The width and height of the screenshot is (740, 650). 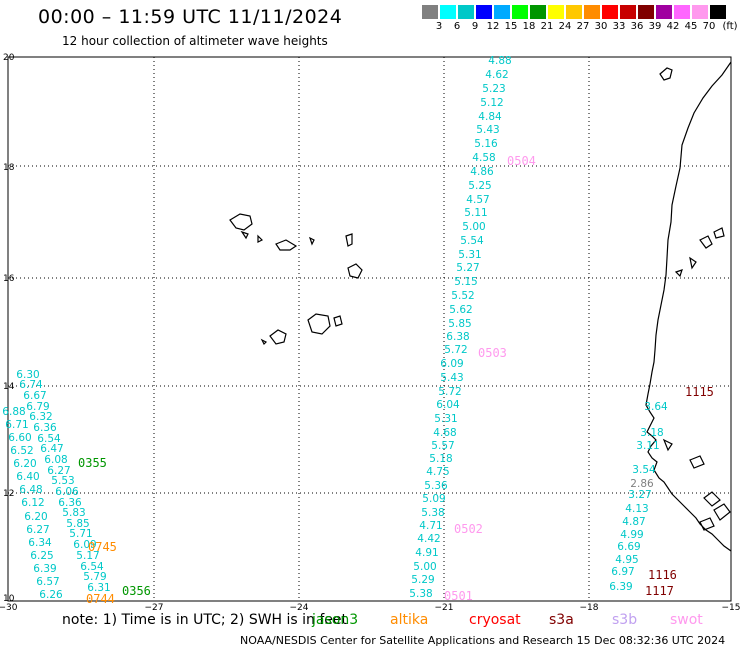 What do you see at coordinates (9, 608) in the screenshot?
I see `x-tick-label: −30` at bounding box center [9, 608].